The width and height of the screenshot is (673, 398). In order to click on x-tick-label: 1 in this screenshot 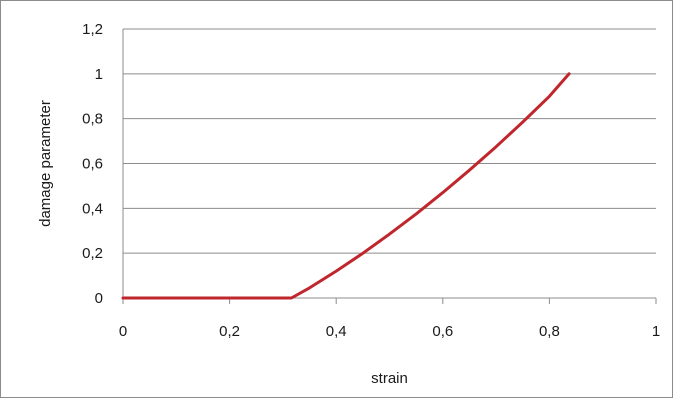, I will do `click(656, 331)`.